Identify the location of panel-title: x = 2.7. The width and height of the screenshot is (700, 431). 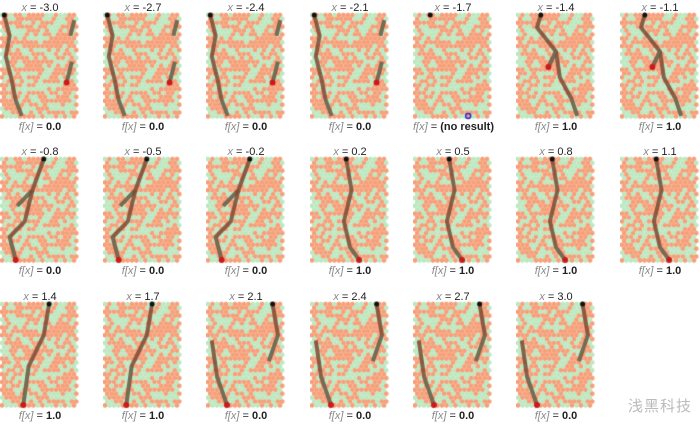
(453, 297).